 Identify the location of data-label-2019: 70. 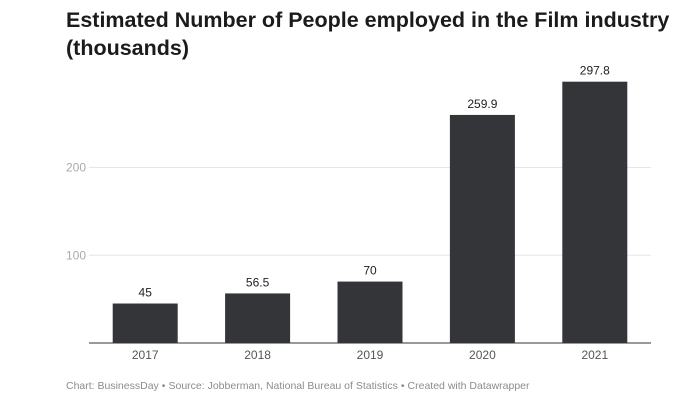
(370, 271).